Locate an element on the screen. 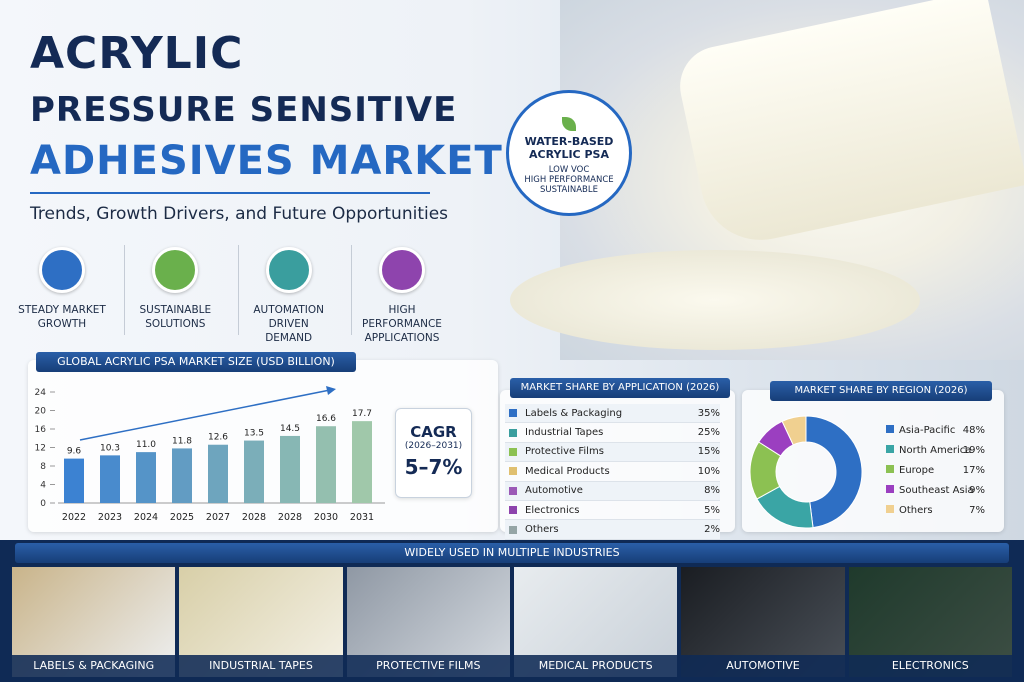 Image resolution: width=1024 pixels, height=682 pixels. legend-value: 17% is located at coordinates (974, 470).